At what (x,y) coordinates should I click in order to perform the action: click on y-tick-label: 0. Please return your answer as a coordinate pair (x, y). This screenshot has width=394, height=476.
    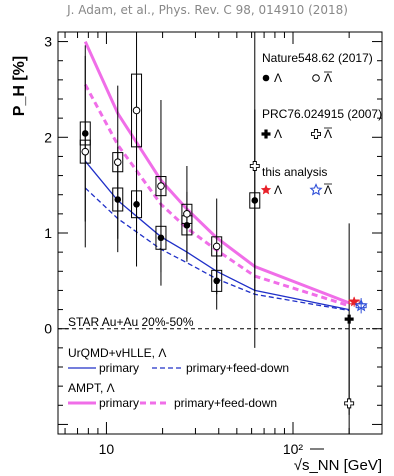
    Looking at the image, I should click on (48, 329).